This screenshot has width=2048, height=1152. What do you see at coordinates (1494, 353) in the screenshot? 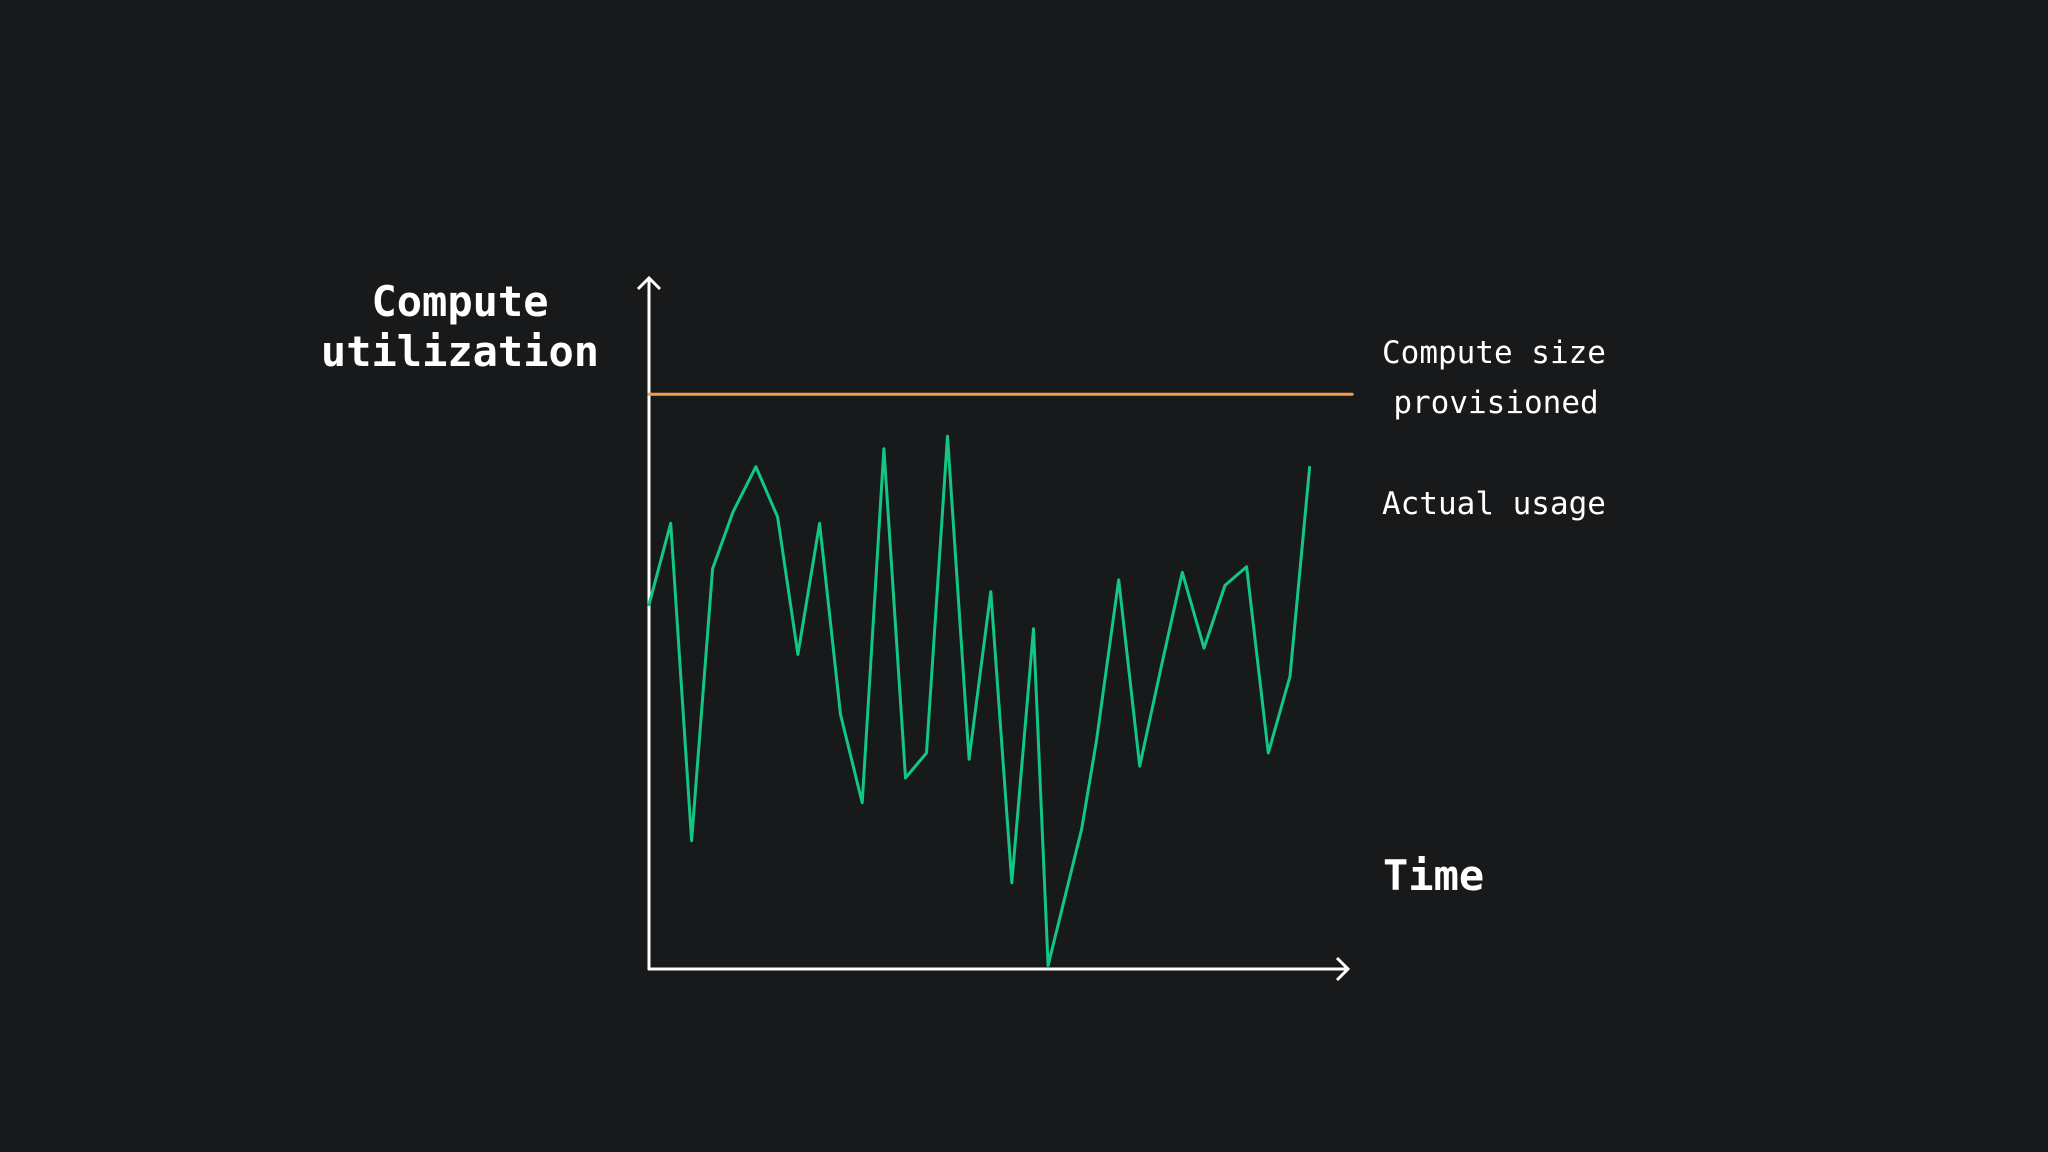
I see `legend-provisioned-line-1: Compute size` at bounding box center [1494, 353].